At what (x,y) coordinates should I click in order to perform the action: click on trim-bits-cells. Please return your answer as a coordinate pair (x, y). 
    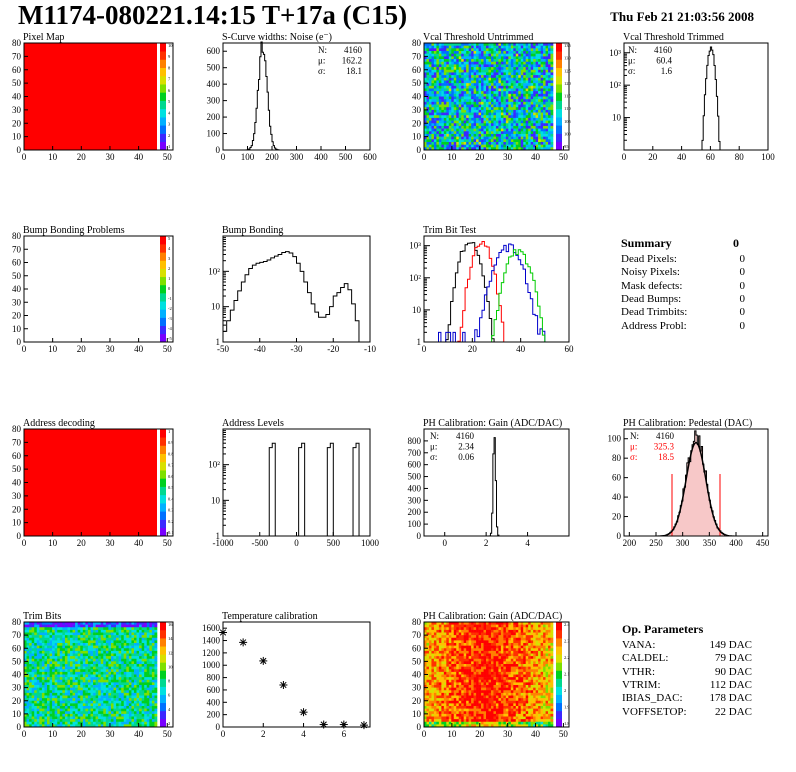
    Looking at the image, I should click on (91, 675).